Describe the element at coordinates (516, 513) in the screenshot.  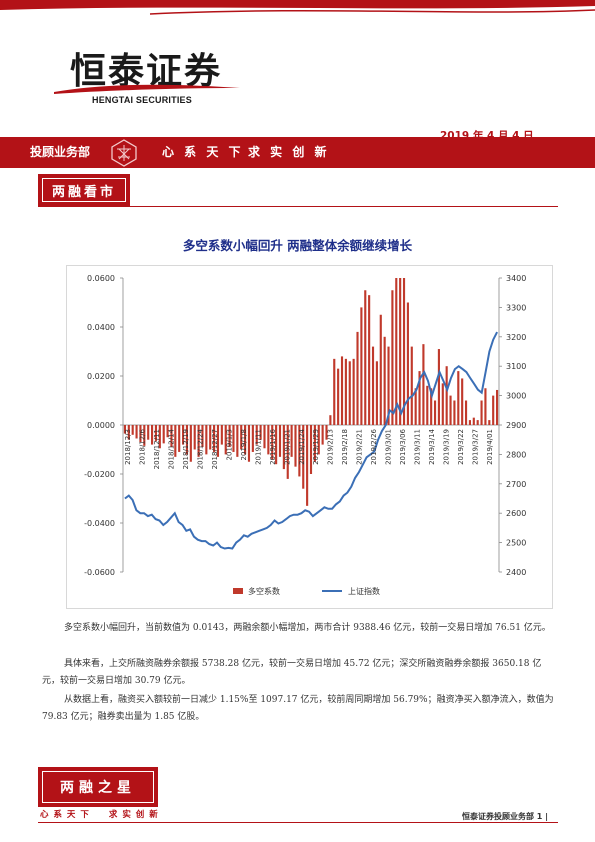
I see `right-tick-label: 2600` at that location.